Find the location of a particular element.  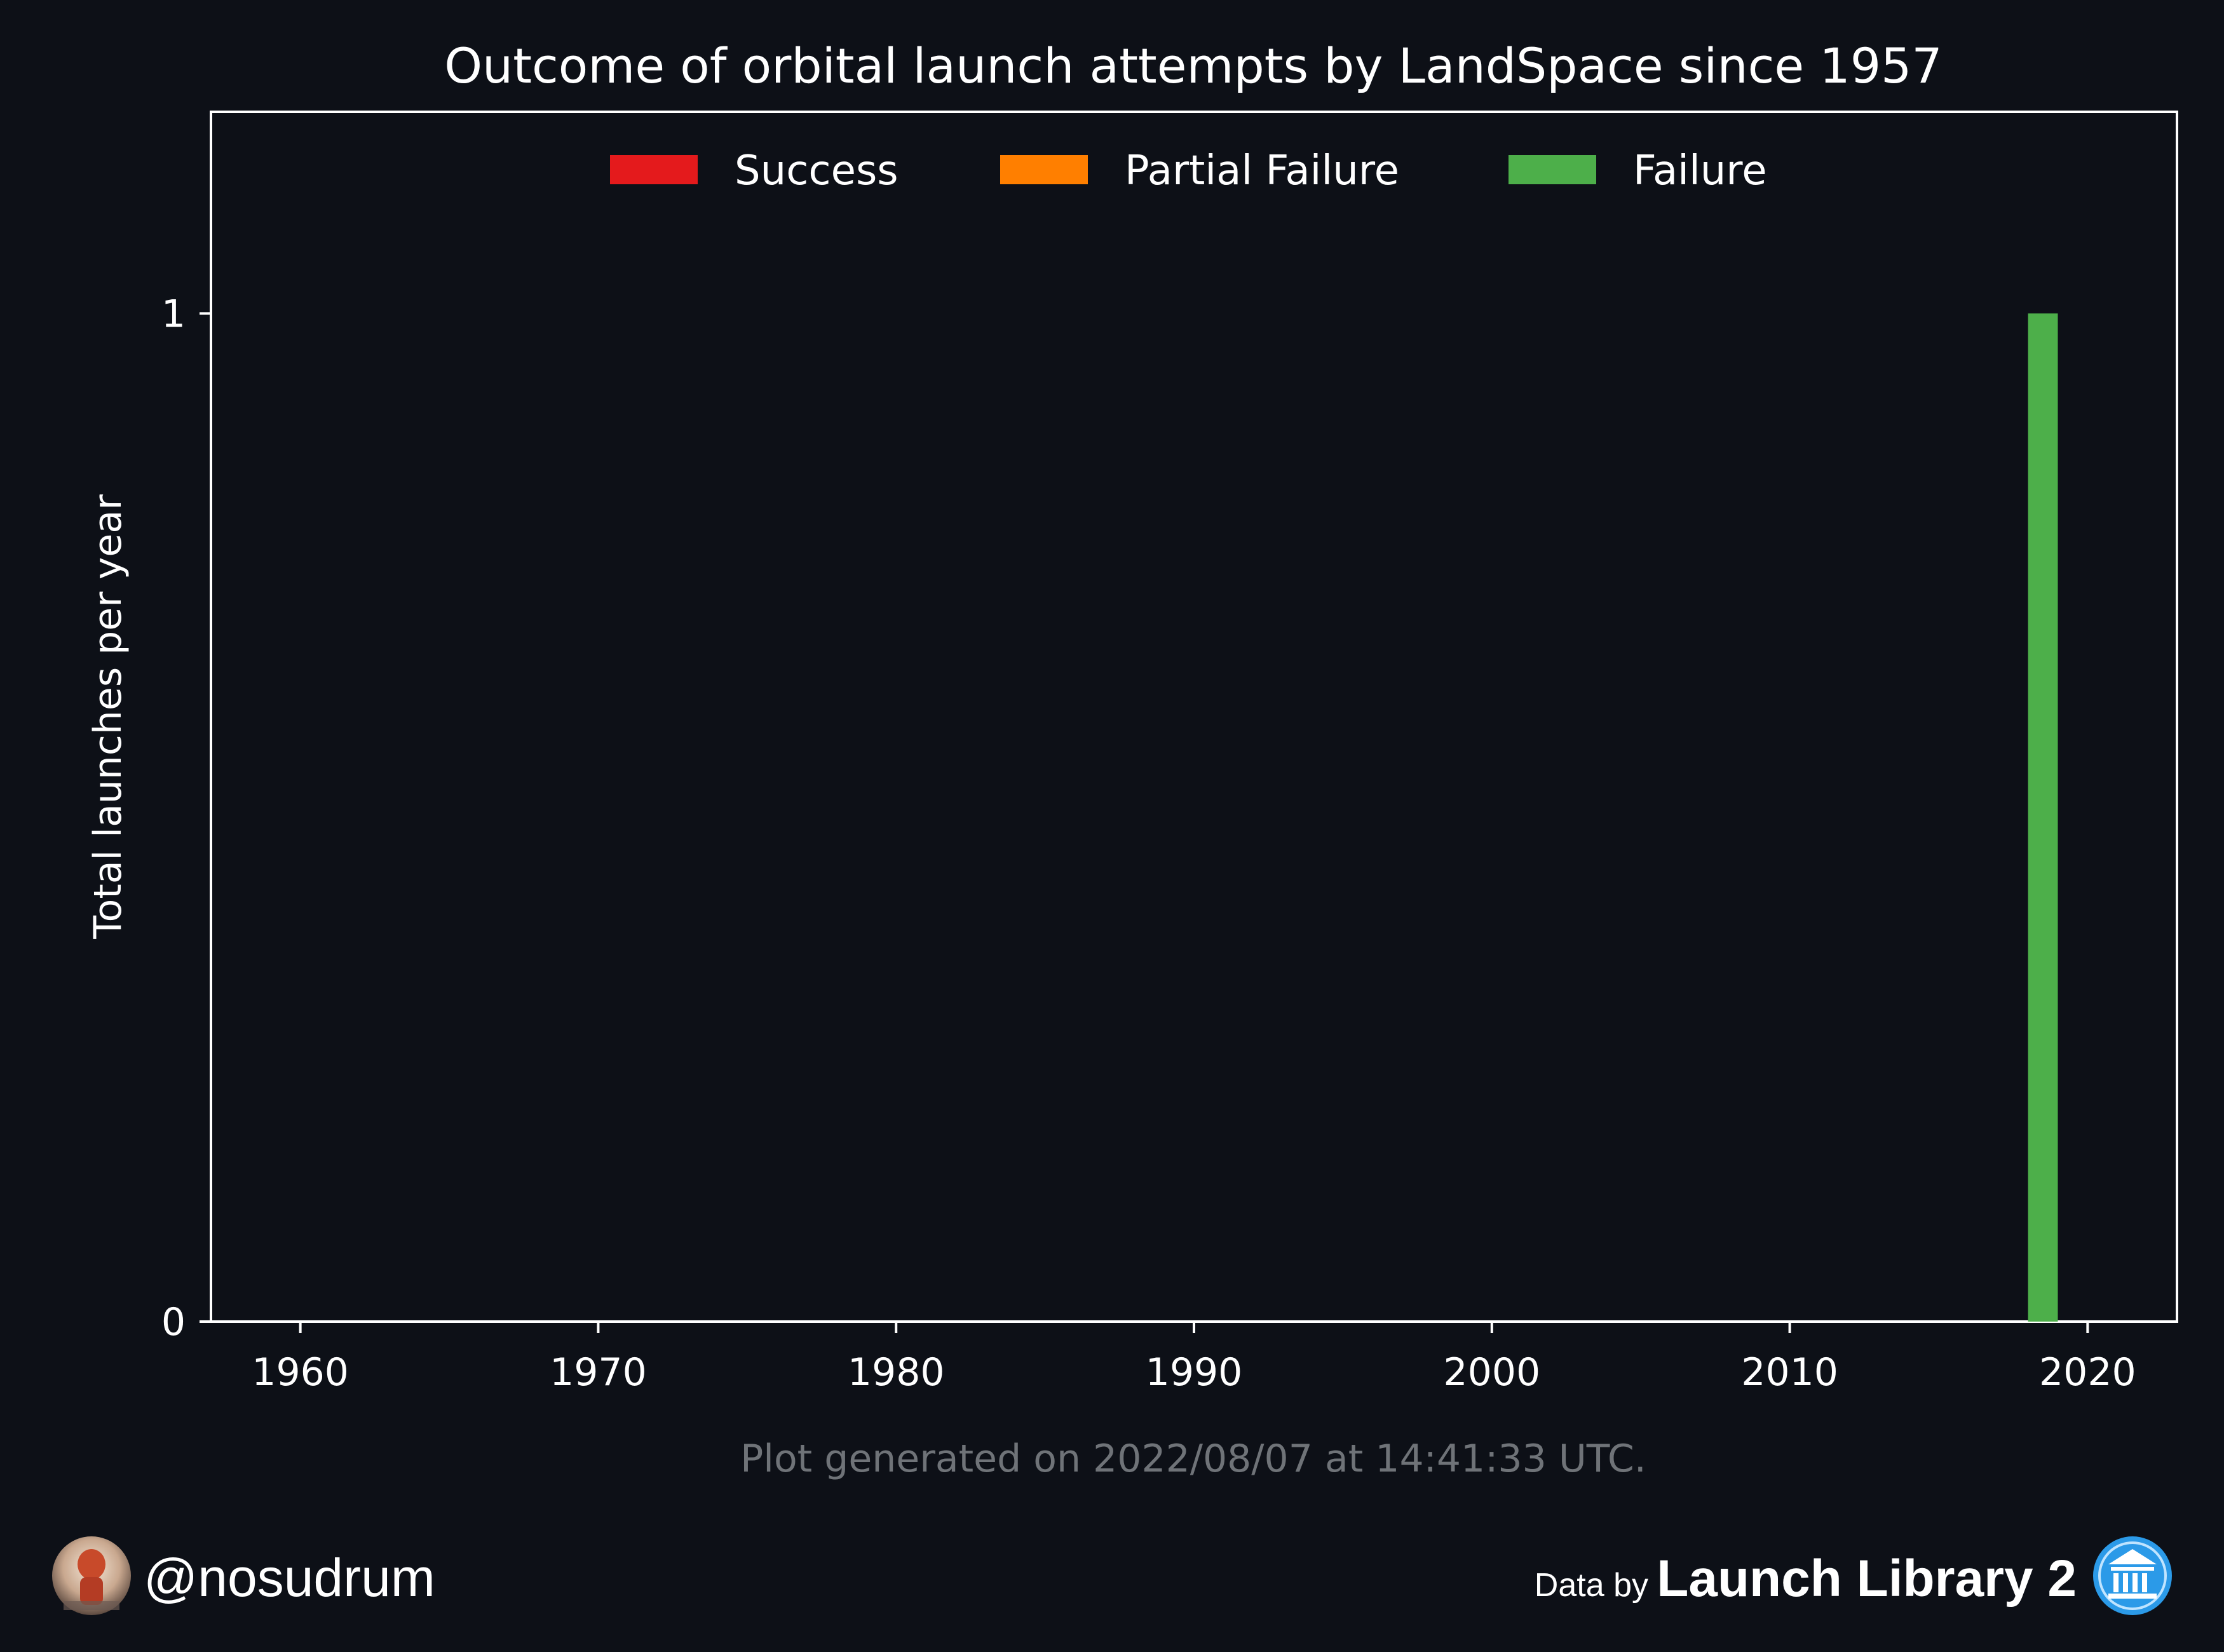

x-tick-label: 2020 is located at coordinates (2087, 1372).